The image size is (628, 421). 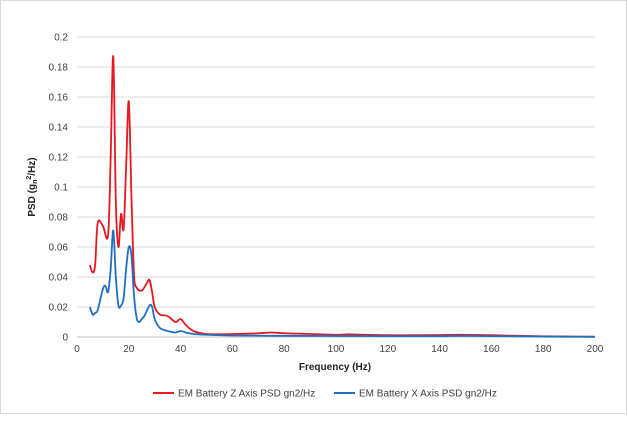 I want to click on y-tick-label: 0.1, so click(x=61, y=188).